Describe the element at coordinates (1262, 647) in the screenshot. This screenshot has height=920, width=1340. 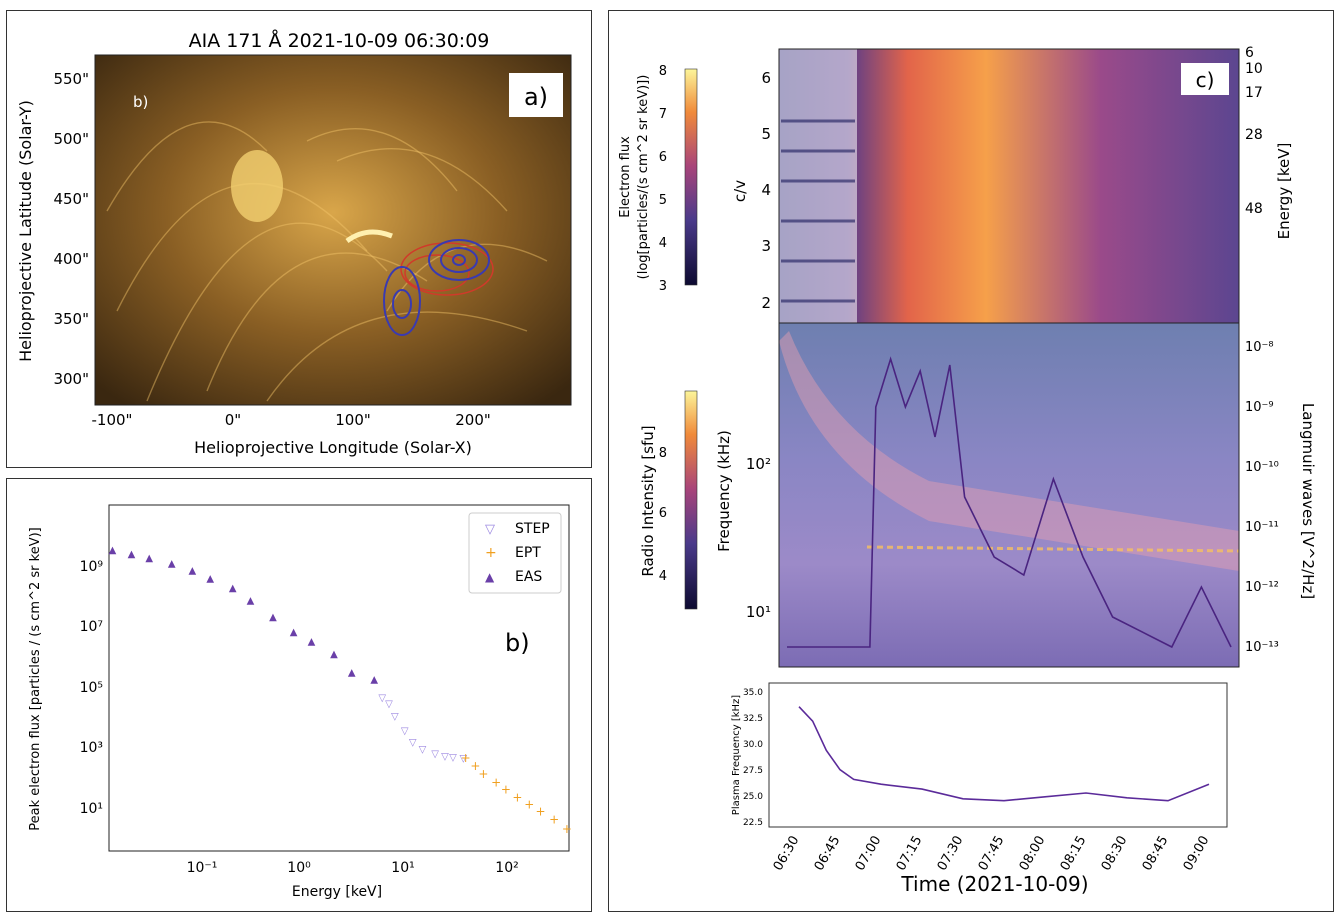
I see `langmuir-tick: 10⁻¹³` at that location.